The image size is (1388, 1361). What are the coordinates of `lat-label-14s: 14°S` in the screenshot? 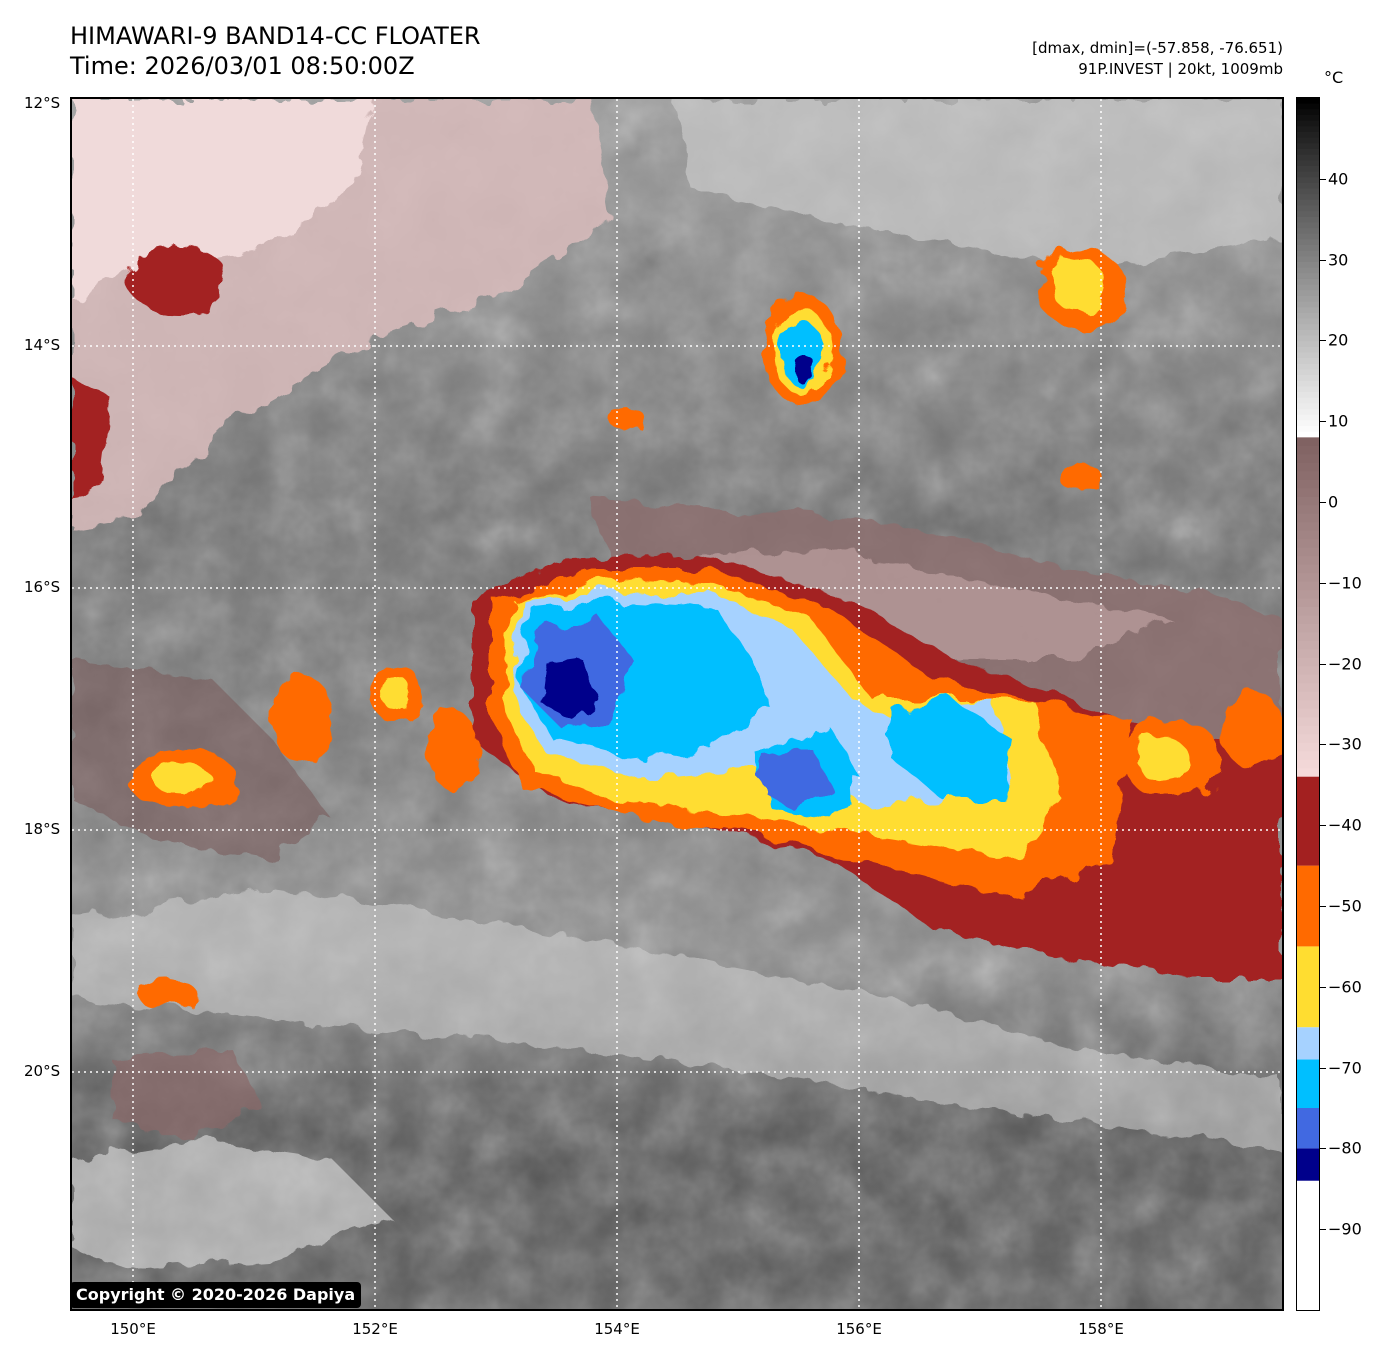 It's located at (42, 345).